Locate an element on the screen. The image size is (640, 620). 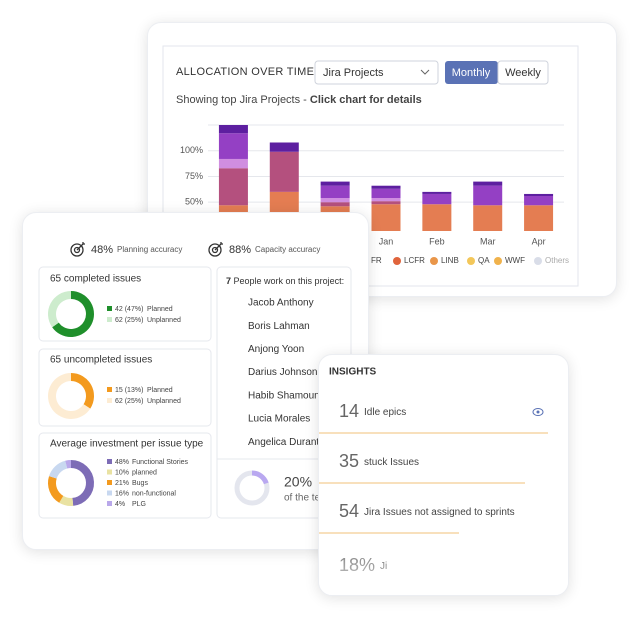
insights-title: INSIGHTS is located at coordinates (353, 372).